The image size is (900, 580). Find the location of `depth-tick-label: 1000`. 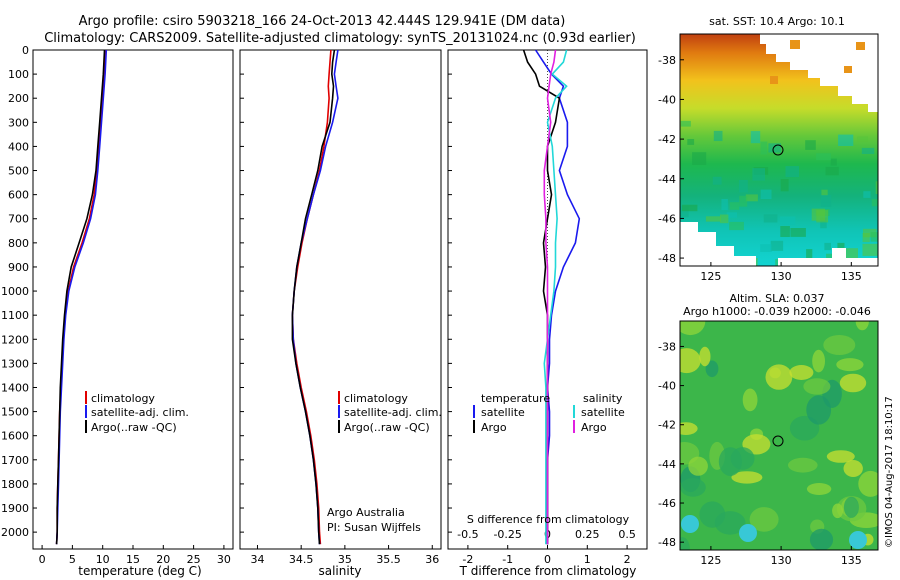

depth-tick-label: 1000 is located at coordinates (15, 291).